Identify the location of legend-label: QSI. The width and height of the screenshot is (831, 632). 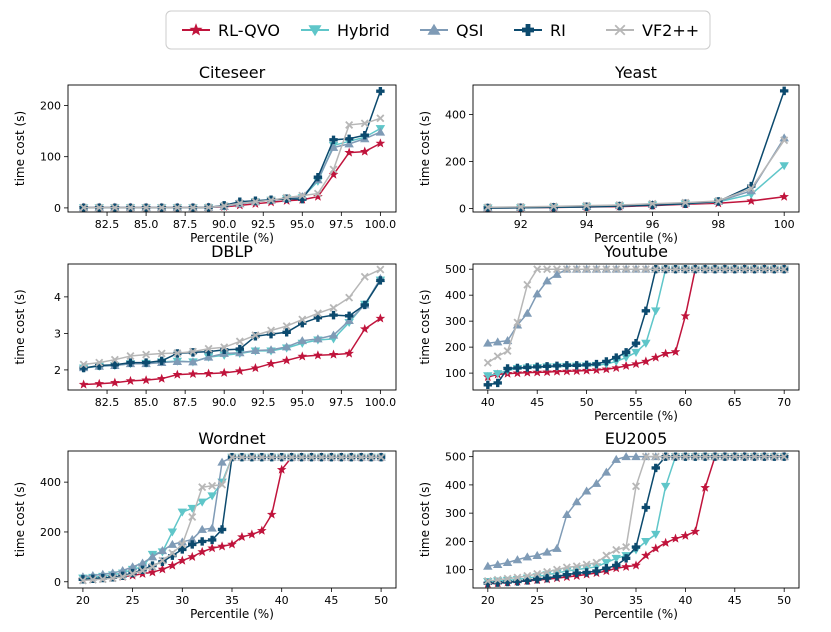
(469, 30).